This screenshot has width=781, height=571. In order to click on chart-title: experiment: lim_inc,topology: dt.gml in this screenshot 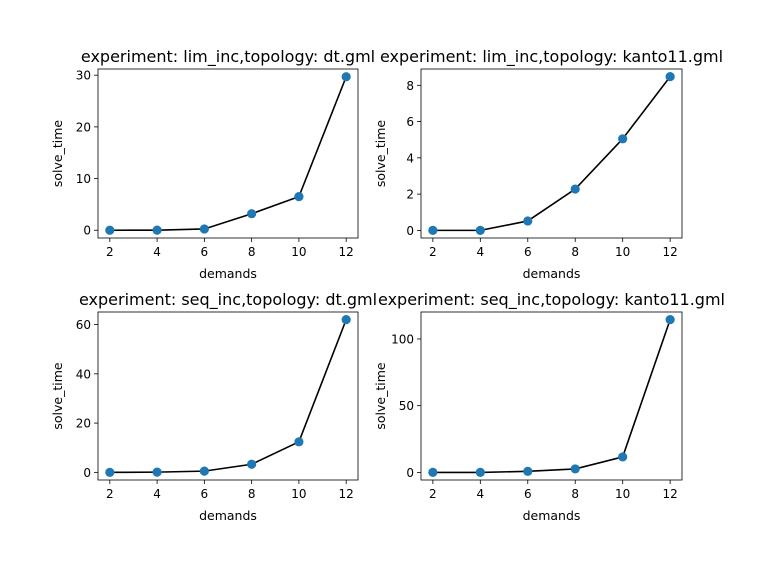, I will do `click(228, 57)`.